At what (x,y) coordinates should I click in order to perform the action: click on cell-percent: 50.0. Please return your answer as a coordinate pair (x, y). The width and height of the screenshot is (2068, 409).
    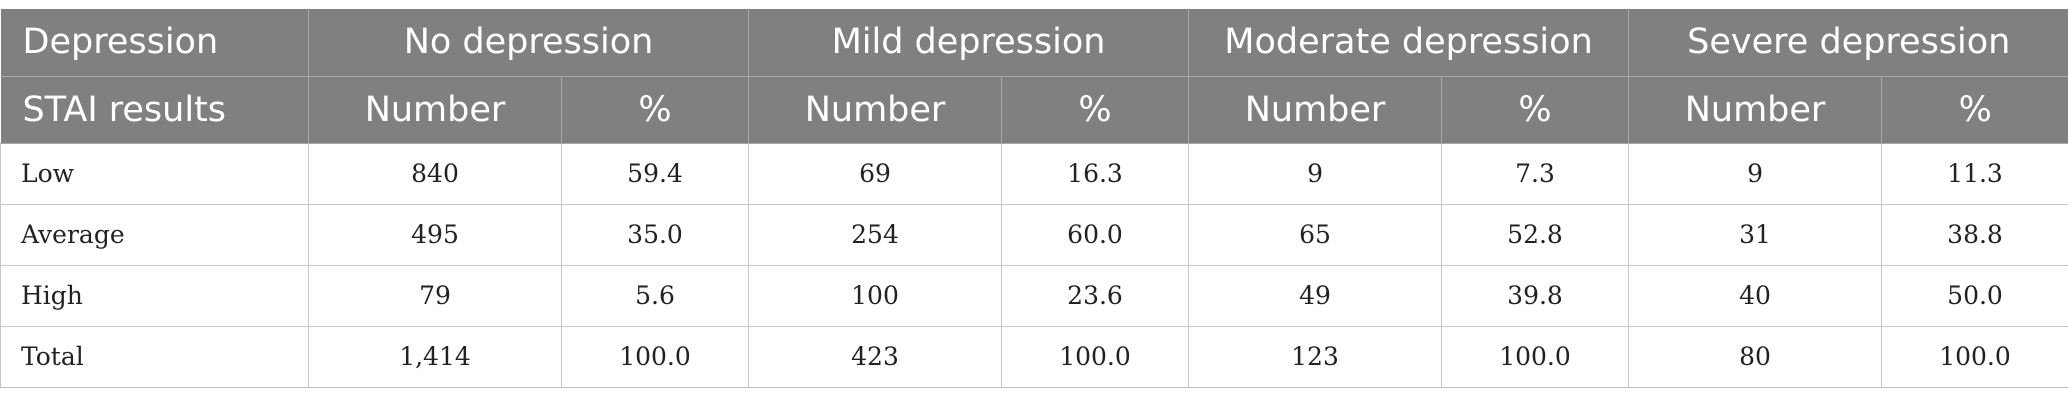
    Looking at the image, I should click on (1974, 296).